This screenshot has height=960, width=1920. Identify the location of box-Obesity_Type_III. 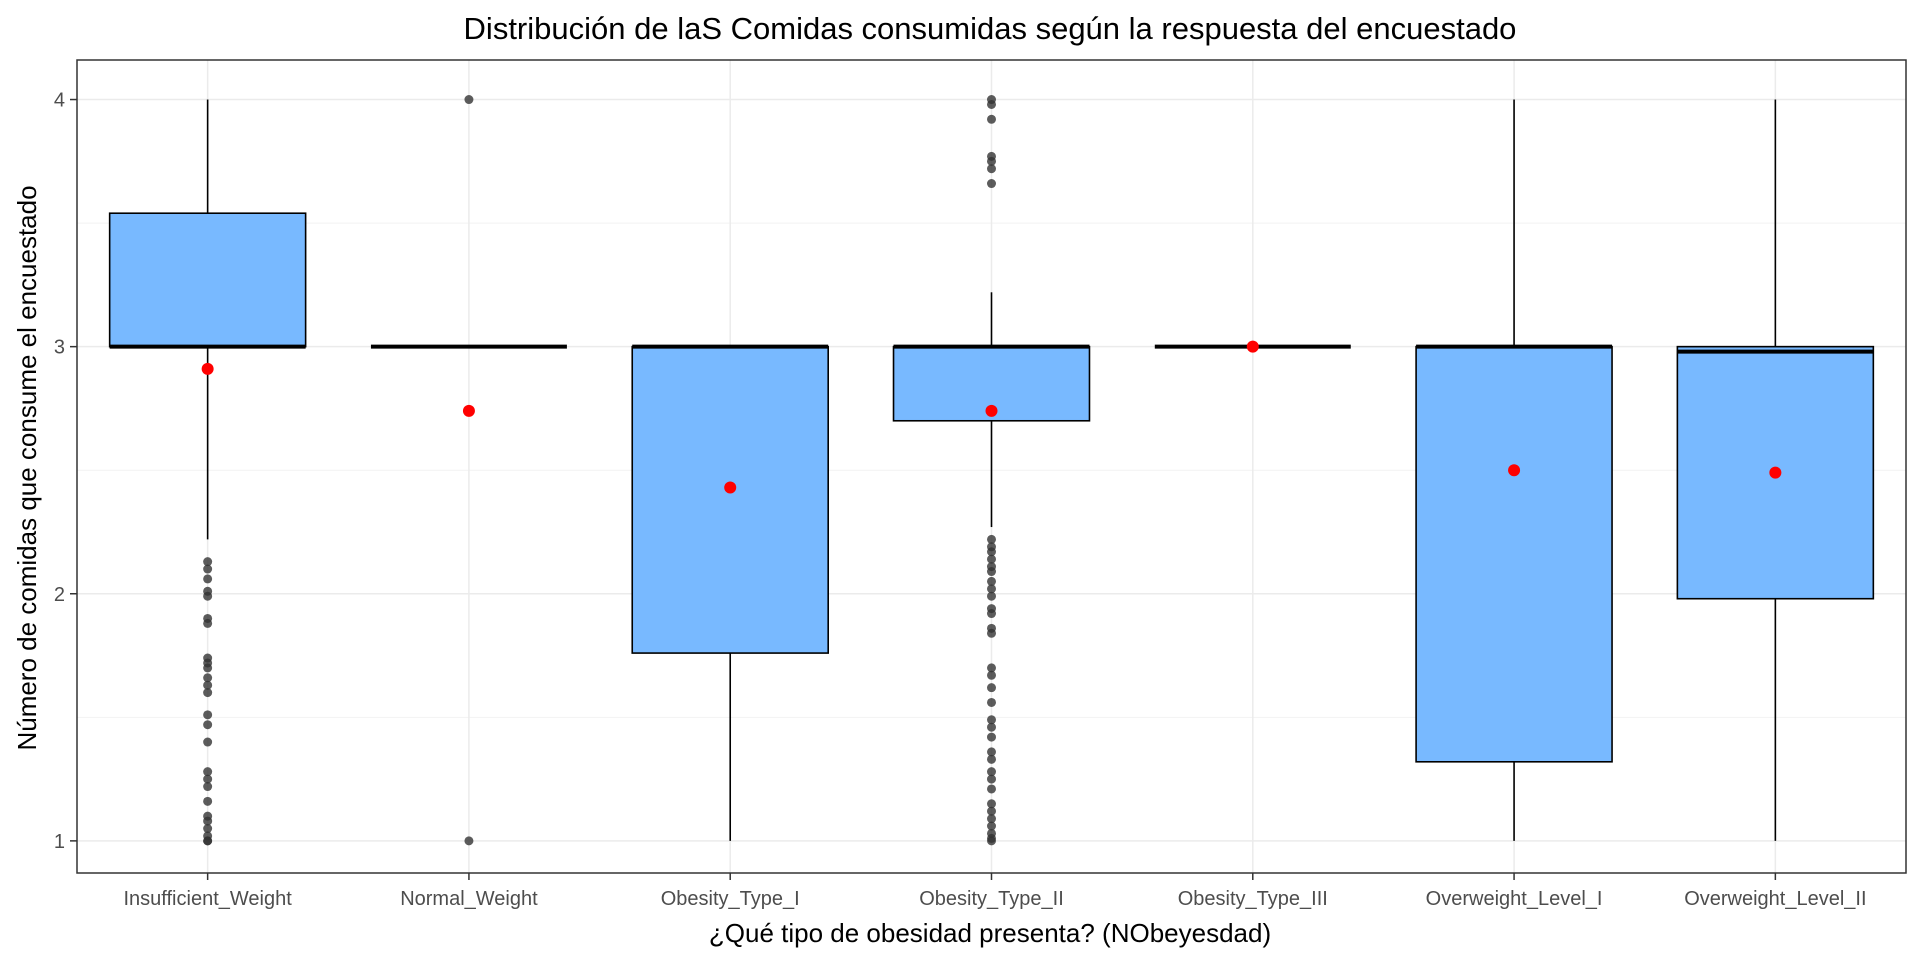
(1252, 346).